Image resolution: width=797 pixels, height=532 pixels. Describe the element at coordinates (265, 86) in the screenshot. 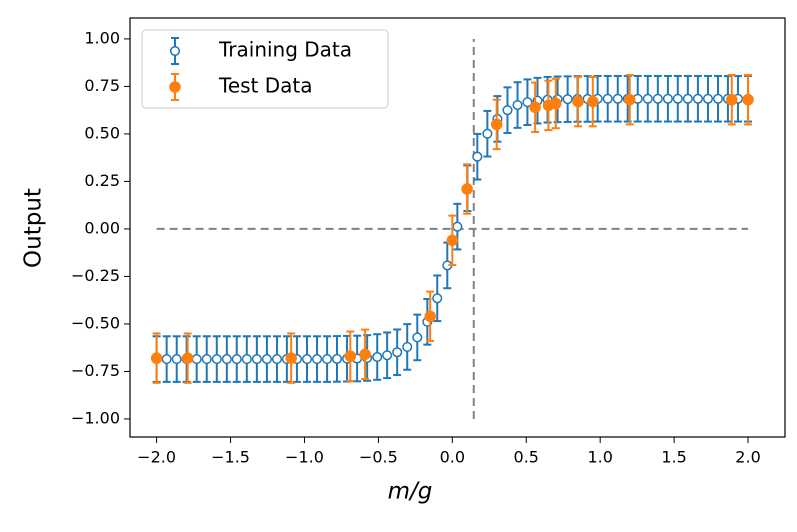

I see `legend-label: Test Data` at that location.